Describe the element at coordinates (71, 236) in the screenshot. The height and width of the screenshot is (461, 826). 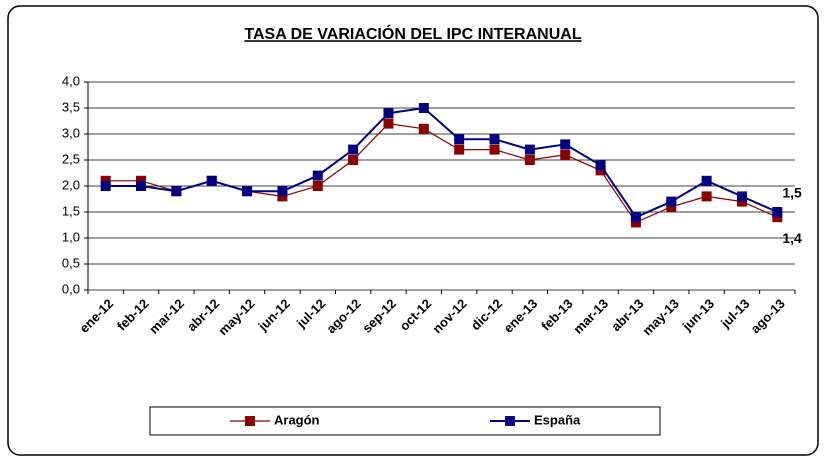
I see `y-tick-label: 1,0` at that location.